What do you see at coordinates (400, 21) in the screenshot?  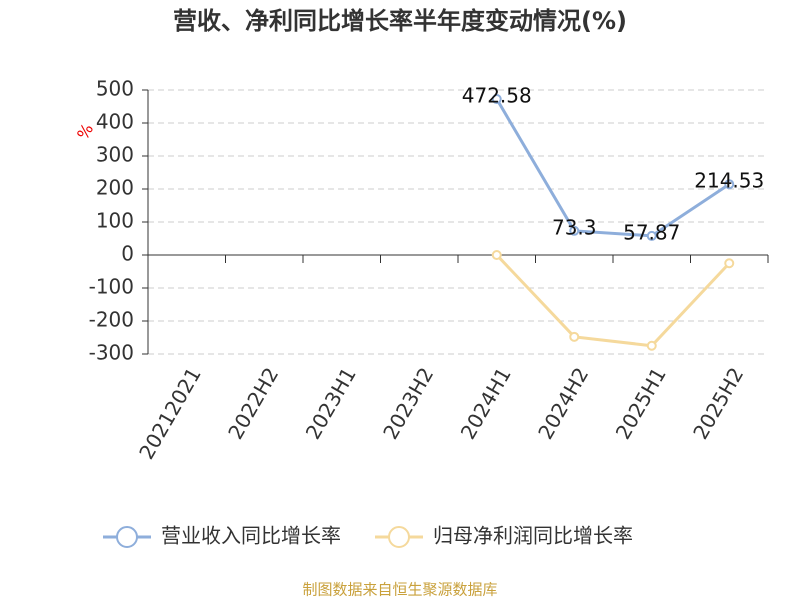 I see `chart-title: 营收、净利同比增长率半年度变动情况(%)` at bounding box center [400, 21].